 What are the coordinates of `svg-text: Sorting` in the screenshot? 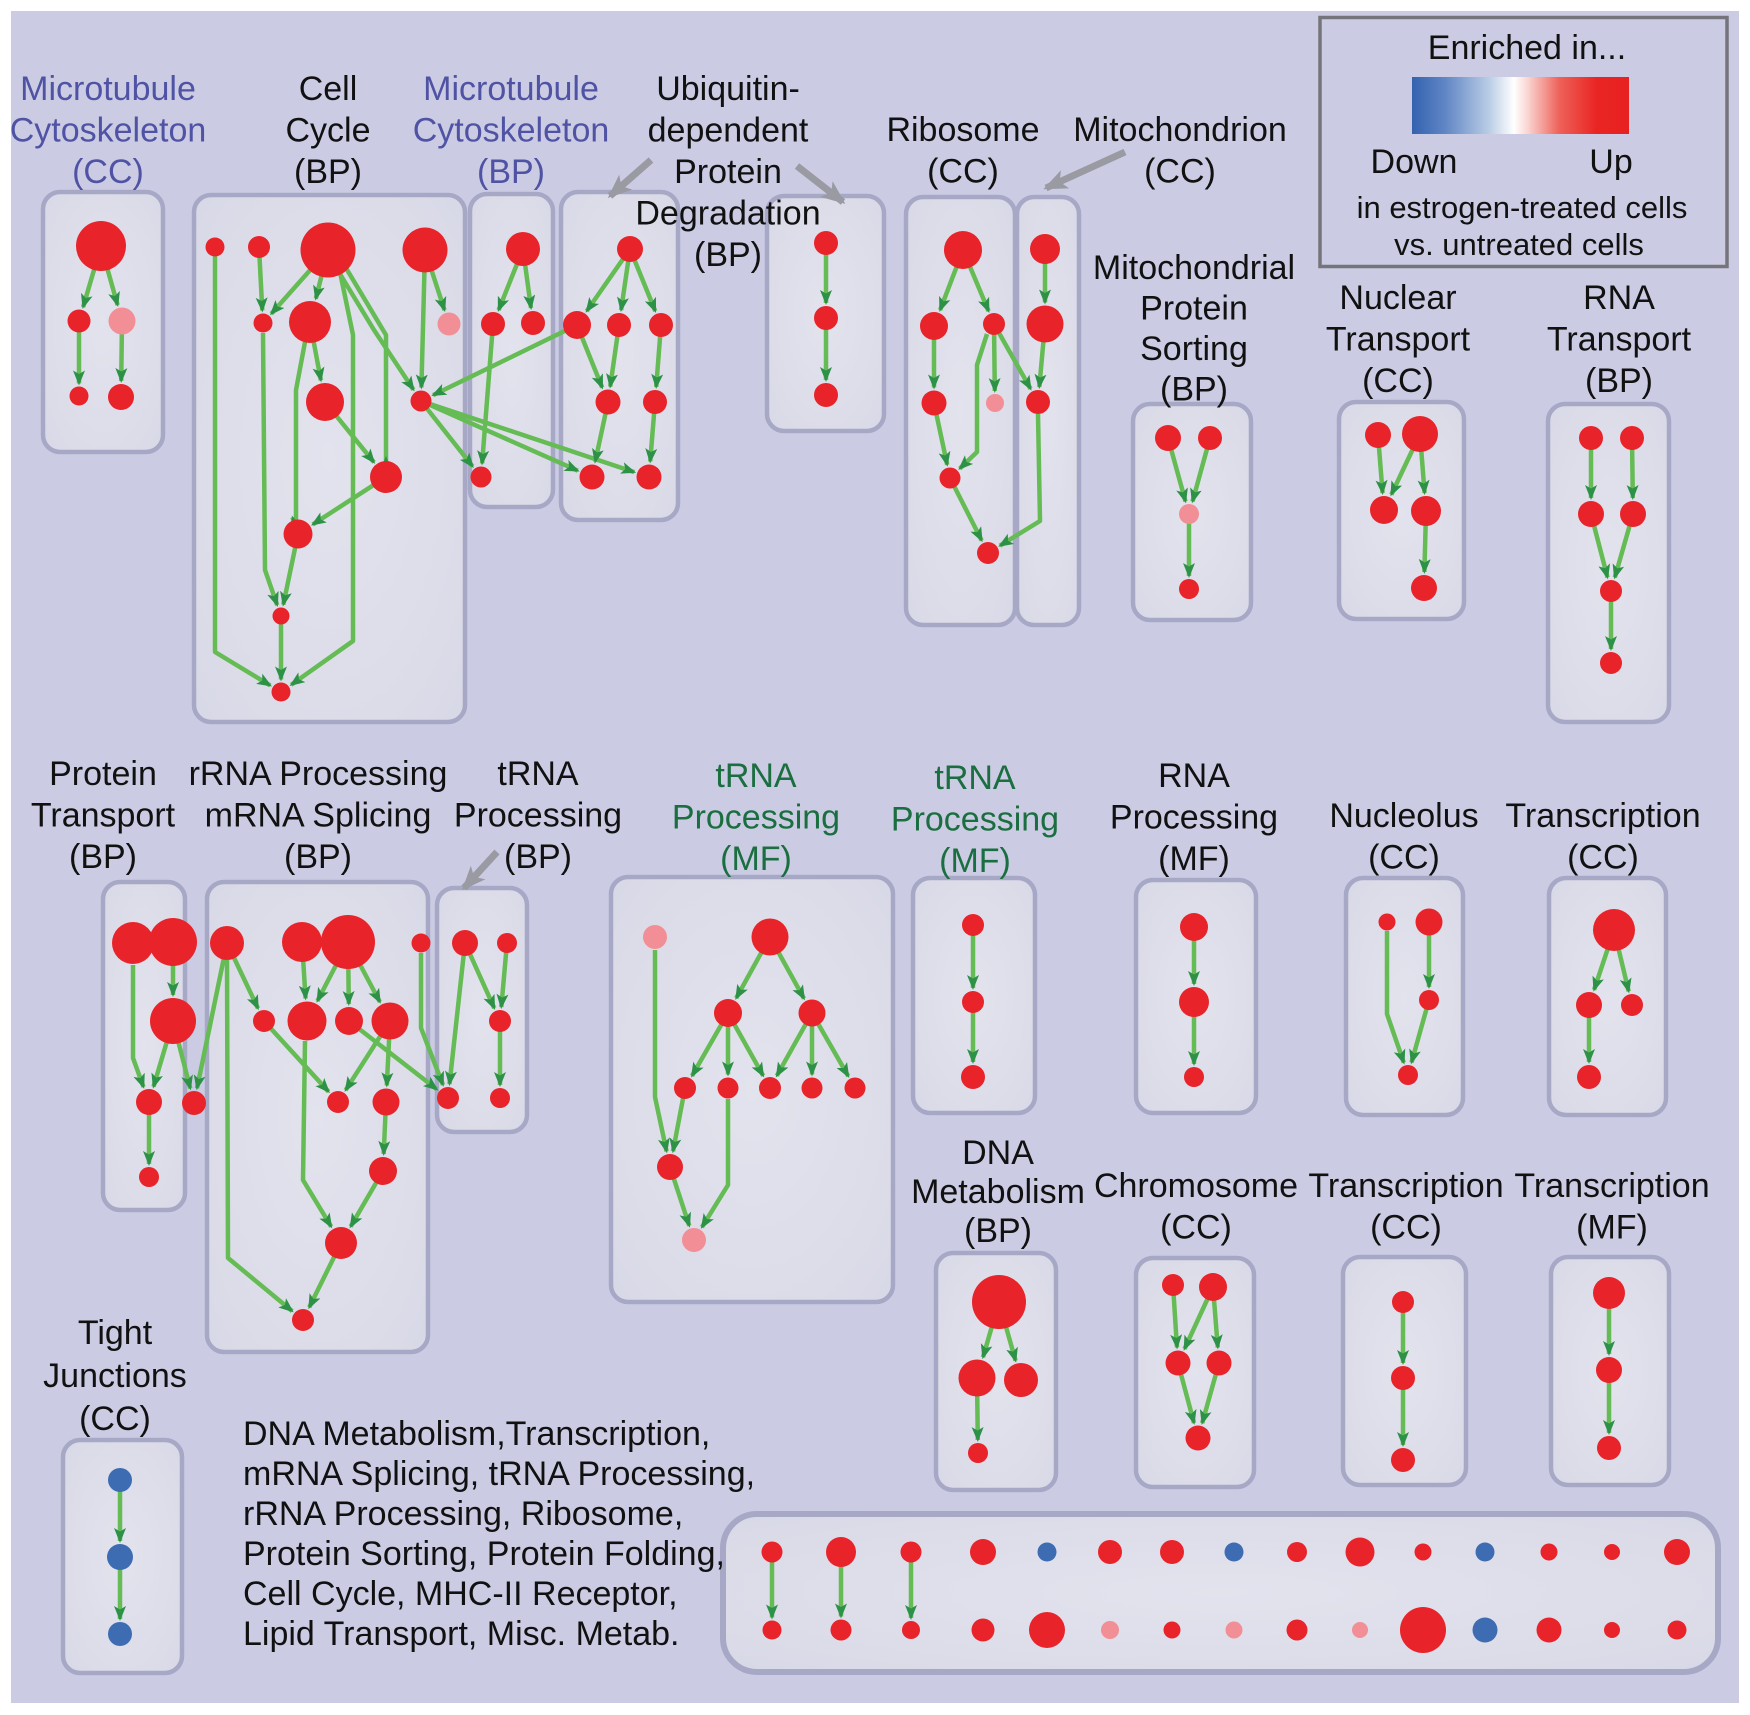 It's located at (1194, 349).